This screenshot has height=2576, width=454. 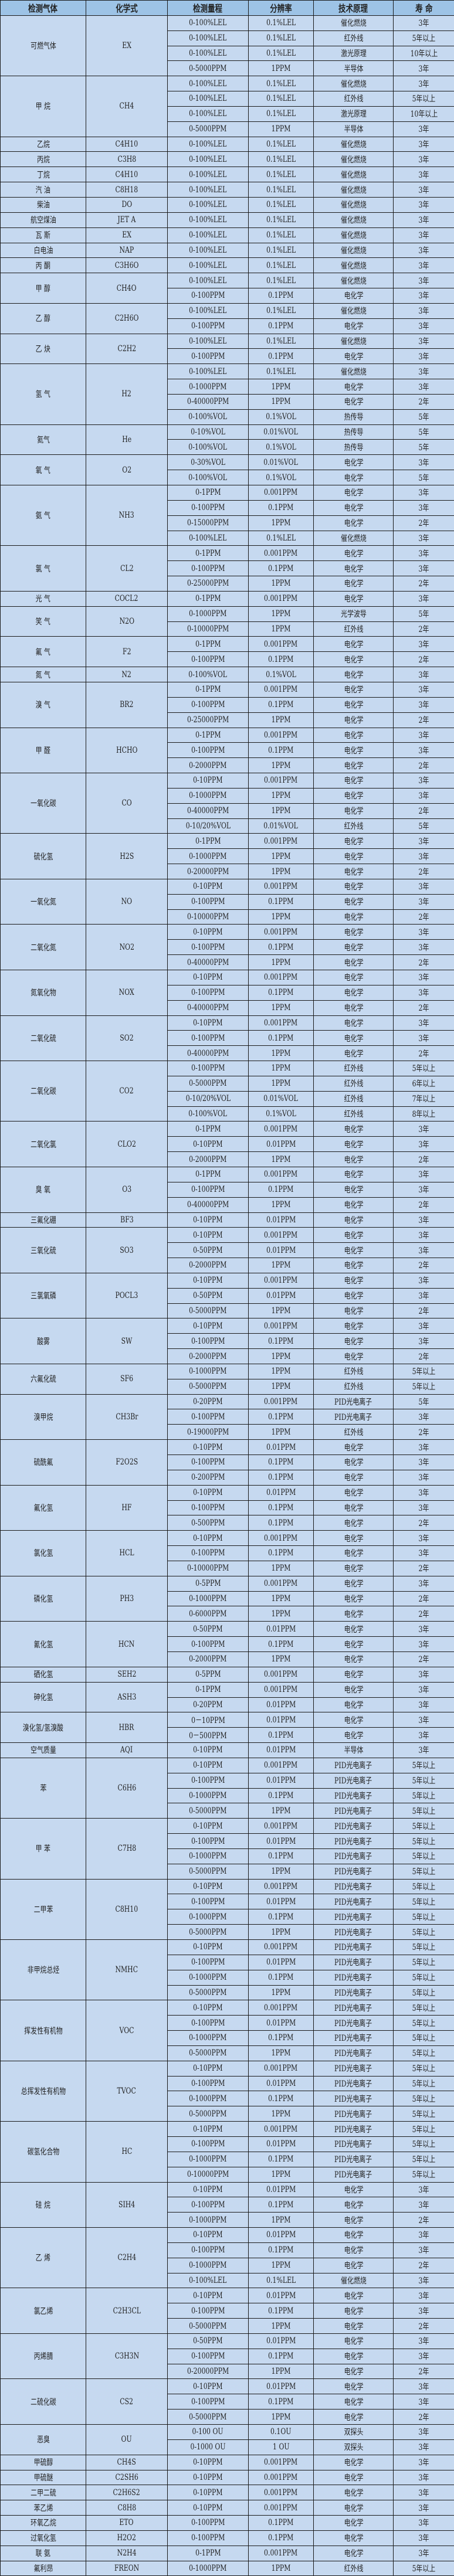 I want to click on technology-cell-text: 激光原理, so click(x=353, y=54).